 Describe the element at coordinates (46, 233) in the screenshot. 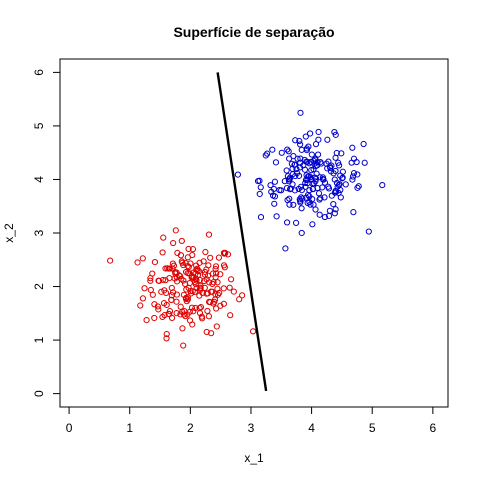

I see `y-axis: 0 1 2 3 4 5 6` at that location.